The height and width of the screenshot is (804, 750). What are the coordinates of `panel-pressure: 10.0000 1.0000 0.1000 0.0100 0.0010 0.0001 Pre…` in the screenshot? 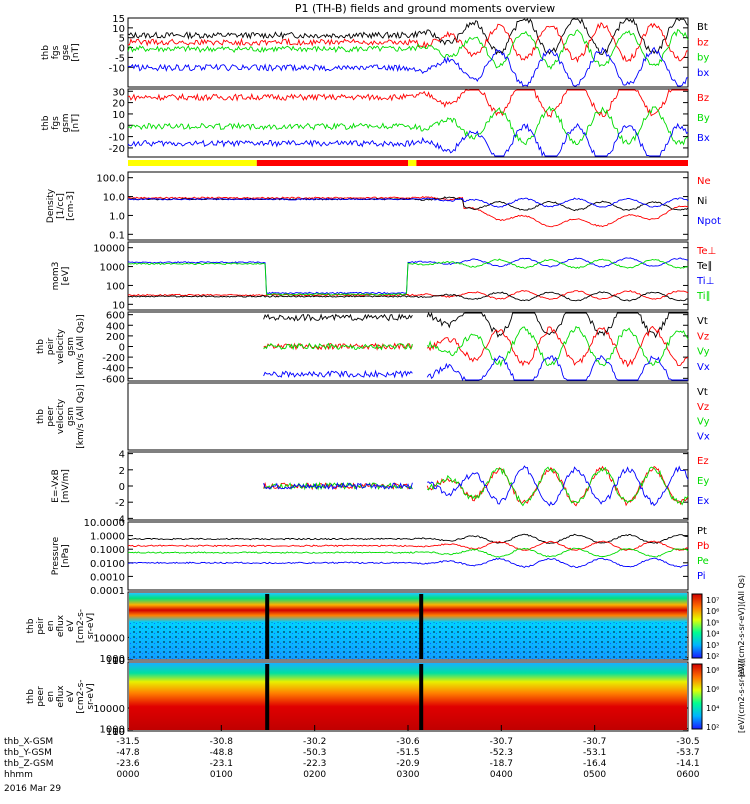 It's located at (380, 557).